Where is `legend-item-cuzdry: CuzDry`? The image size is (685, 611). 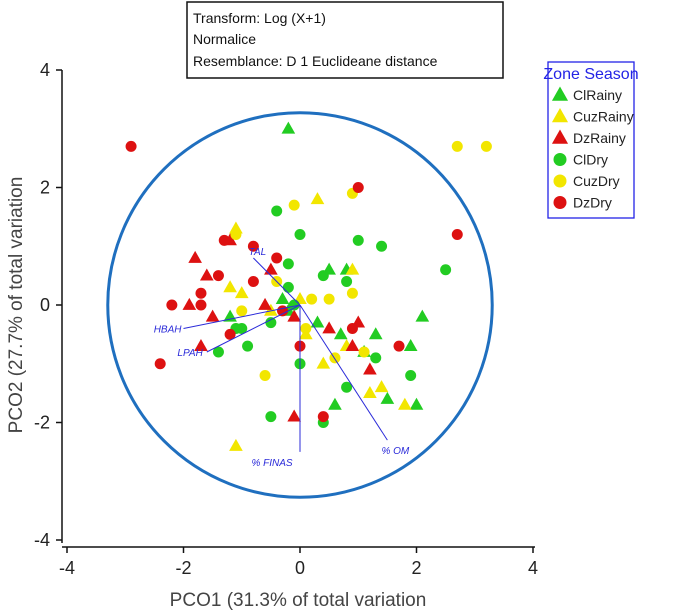
legend-item-cuzdry: CuzDry is located at coordinates (586, 181).